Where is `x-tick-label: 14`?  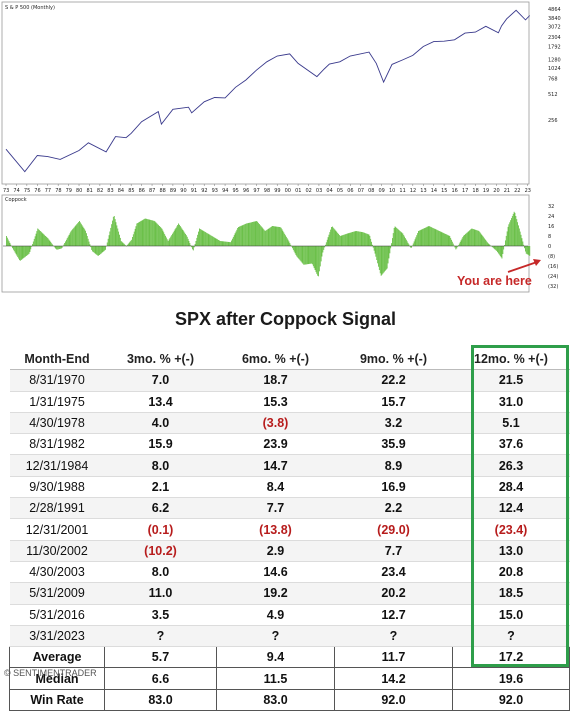 x-tick-label: 14 is located at coordinates (434, 191).